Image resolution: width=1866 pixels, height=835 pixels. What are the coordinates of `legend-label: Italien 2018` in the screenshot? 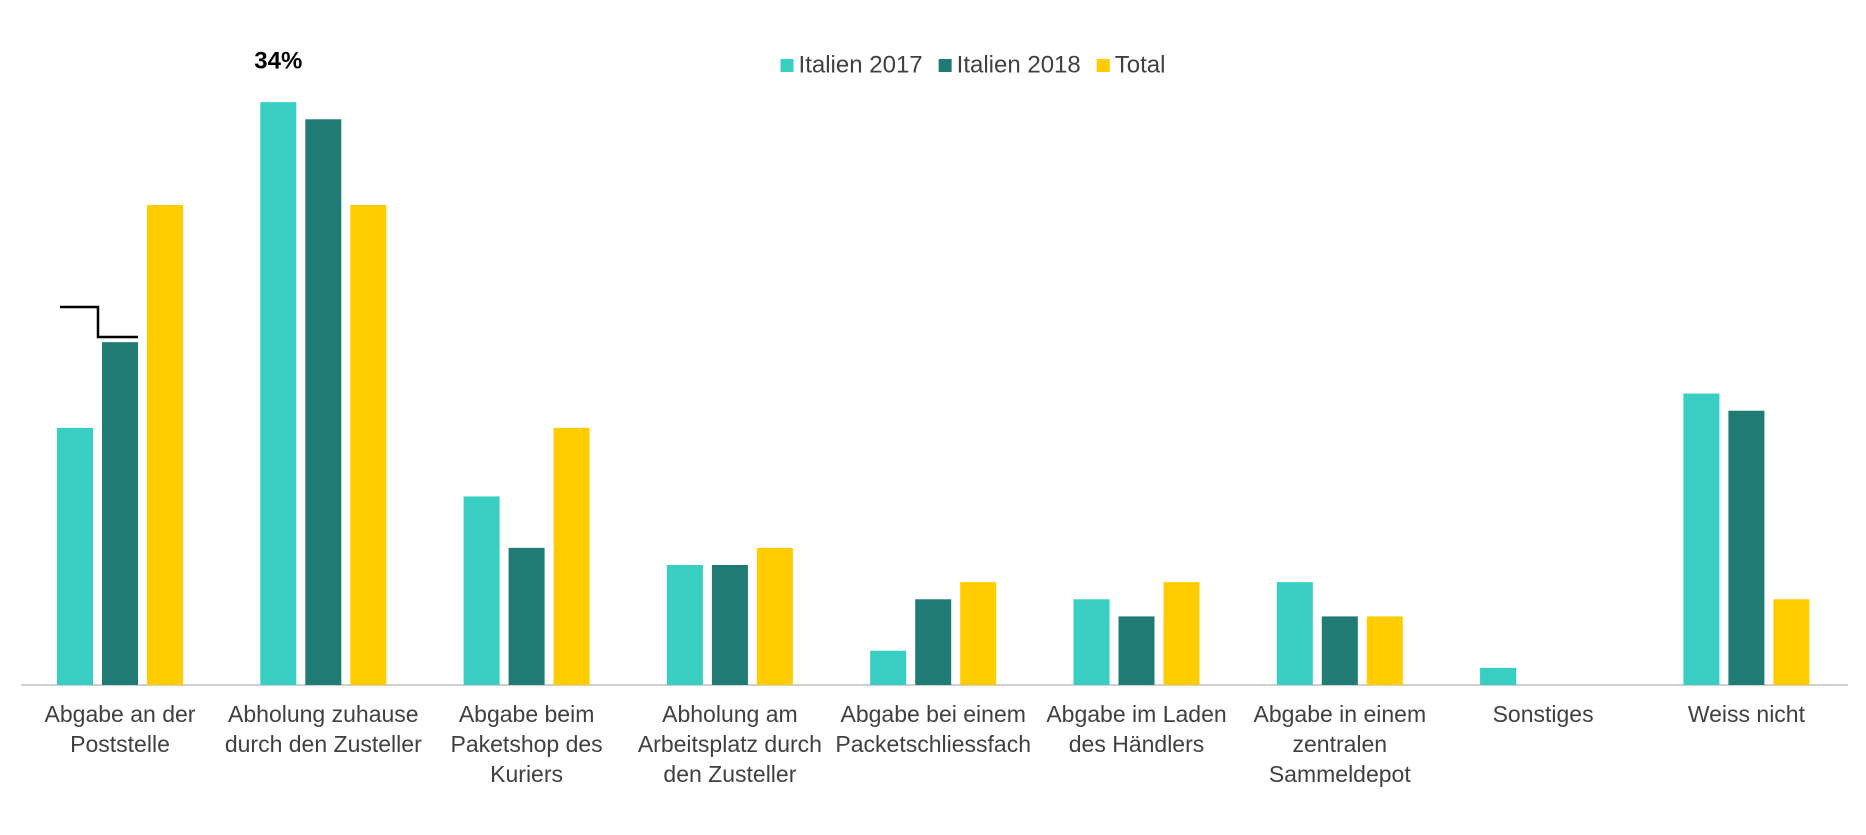 It's located at (1019, 64).